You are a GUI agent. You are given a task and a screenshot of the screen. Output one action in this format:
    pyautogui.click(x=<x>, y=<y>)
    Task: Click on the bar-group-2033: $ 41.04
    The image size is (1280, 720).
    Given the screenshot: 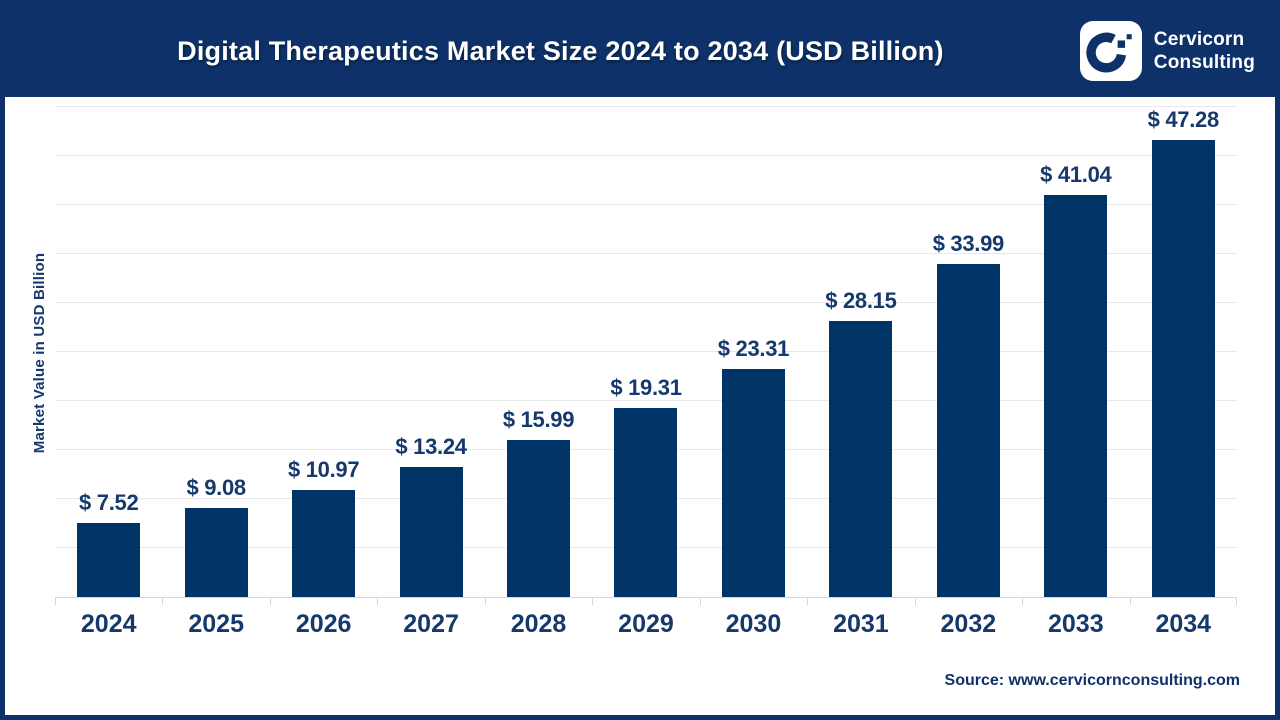 What is the action you would take?
    pyautogui.click(x=1075, y=352)
    